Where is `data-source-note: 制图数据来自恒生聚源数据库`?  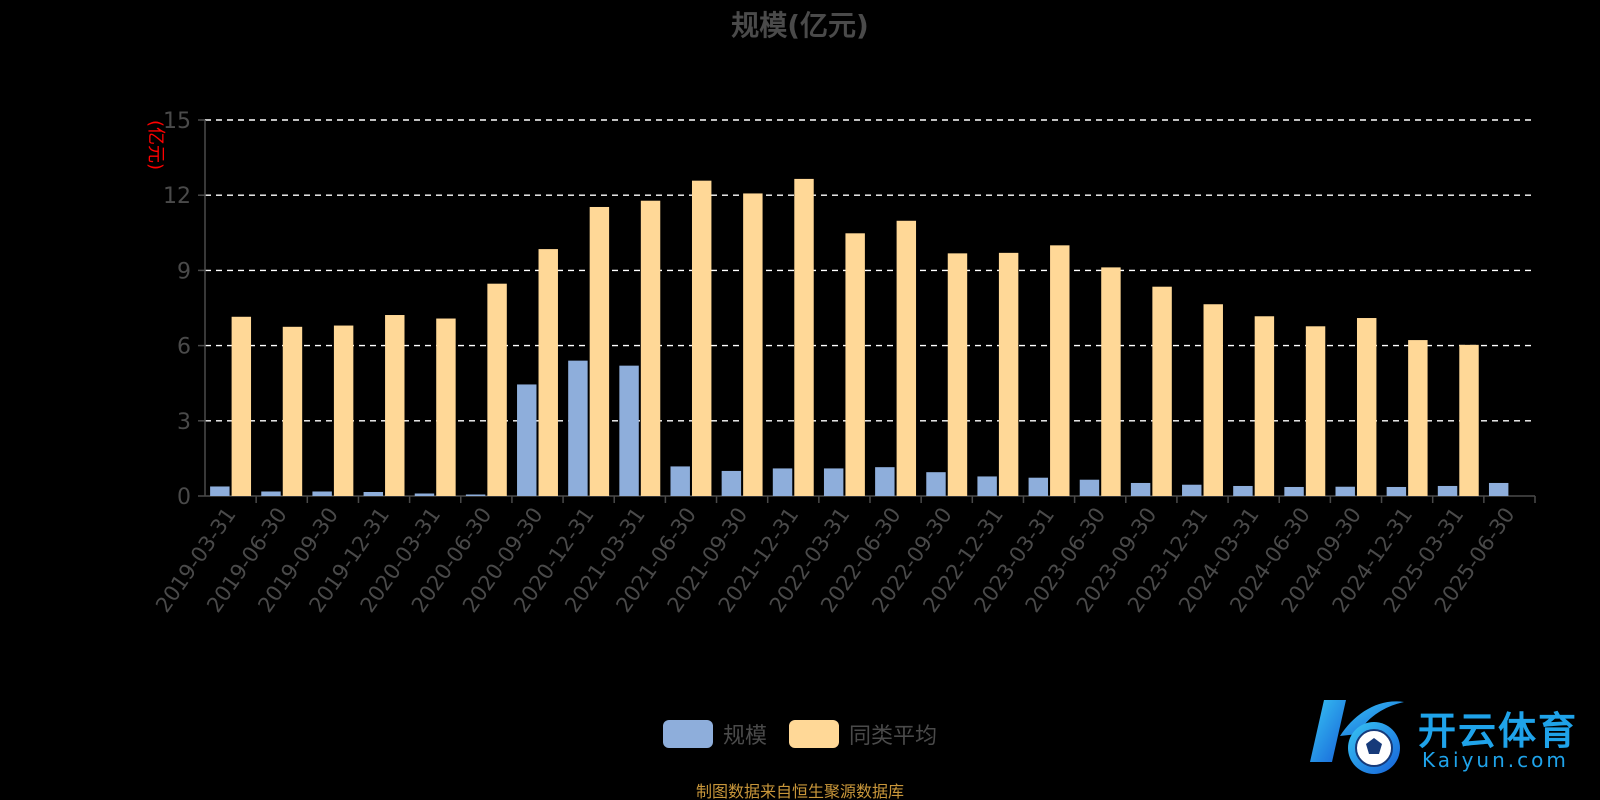
data-source-note: 制图数据来自恒生聚源数据库 is located at coordinates (799, 791).